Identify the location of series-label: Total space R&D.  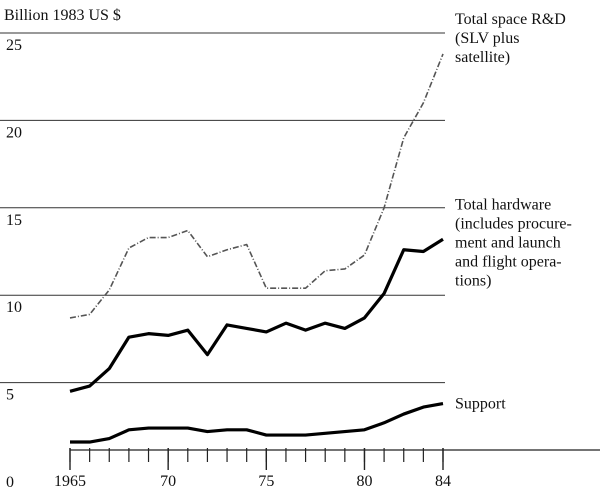
(510, 19).